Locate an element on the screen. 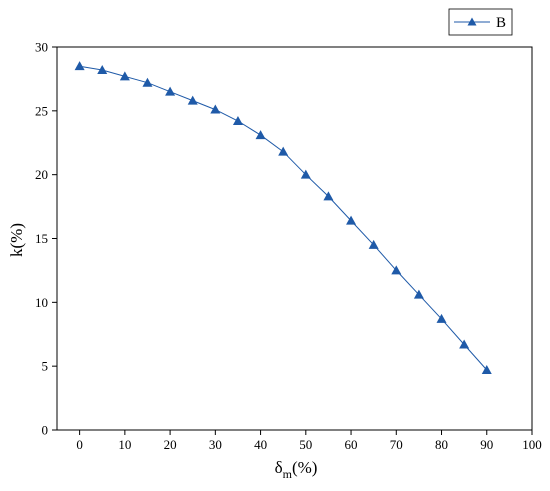  x-tick-label: 10 is located at coordinates (124, 444).